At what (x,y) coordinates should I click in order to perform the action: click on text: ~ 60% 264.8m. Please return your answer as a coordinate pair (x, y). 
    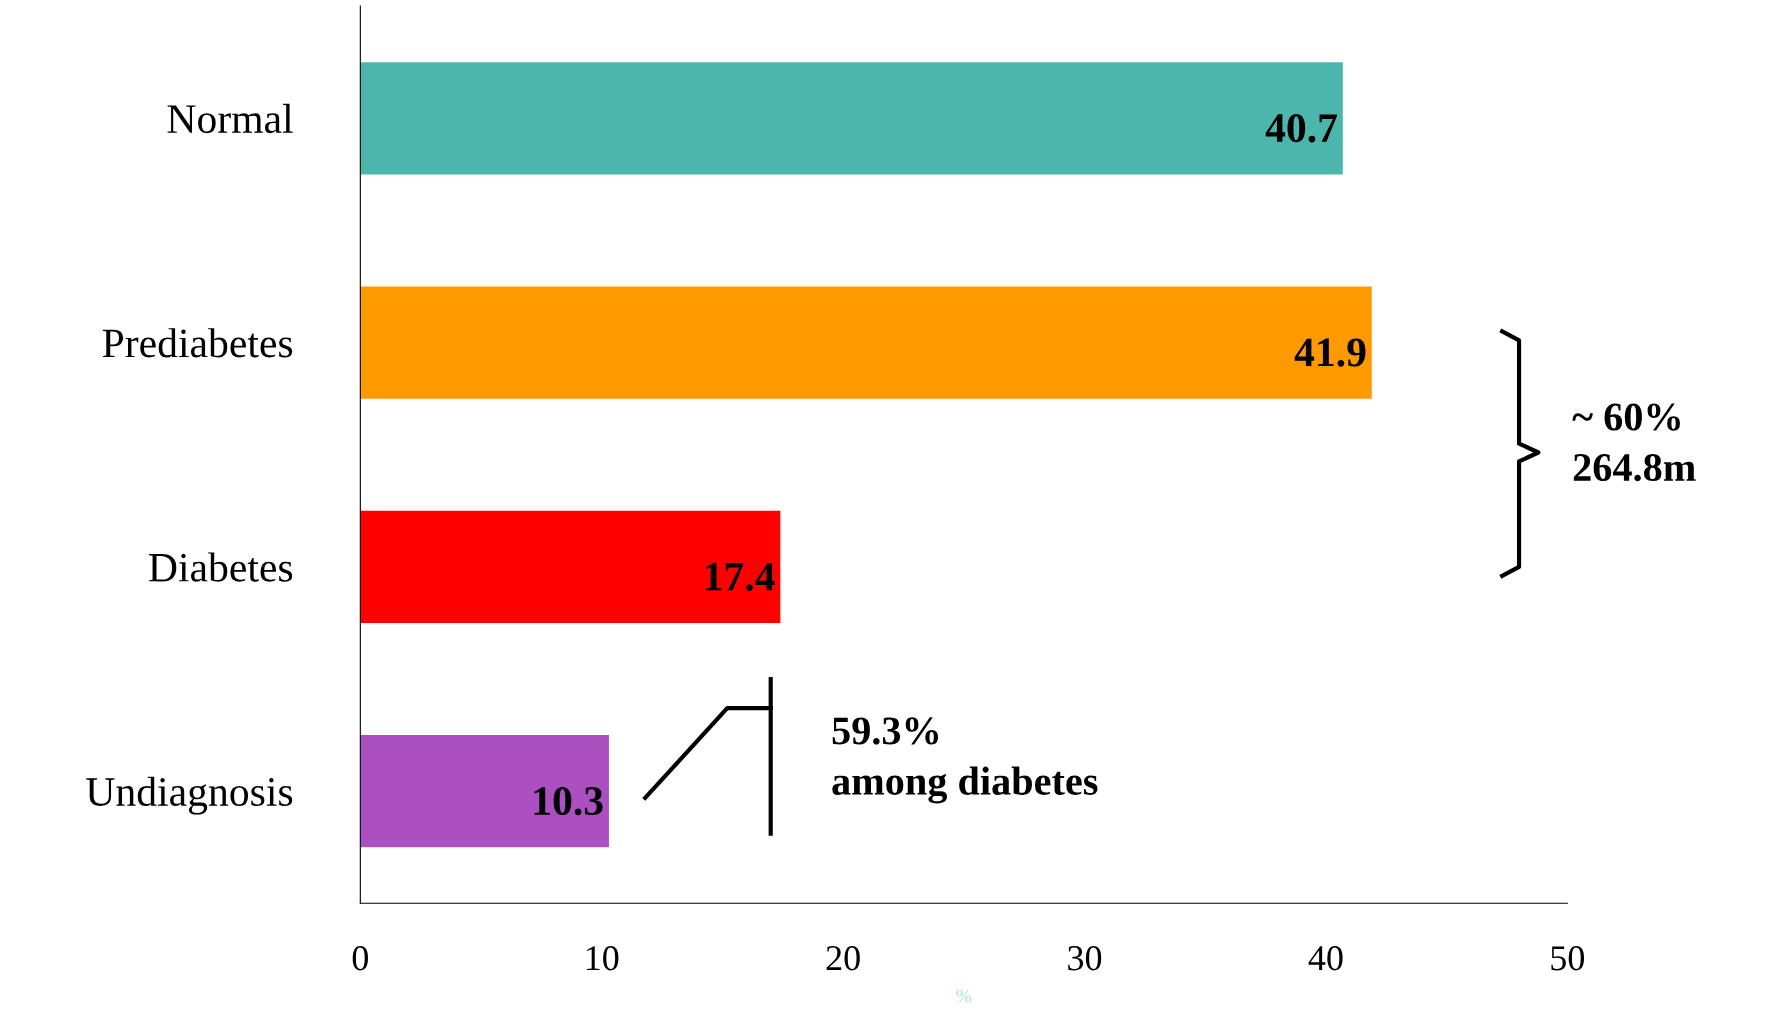
    Looking at the image, I should click on (1634, 442).